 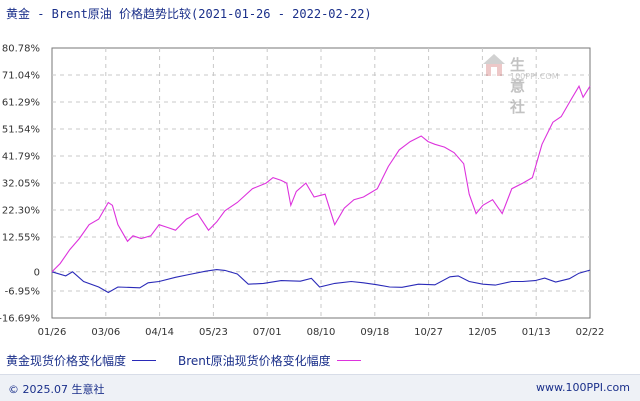 What do you see at coordinates (22, 292) in the screenshot?
I see `y-tick-label: -6.95%` at bounding box center [22, 292].